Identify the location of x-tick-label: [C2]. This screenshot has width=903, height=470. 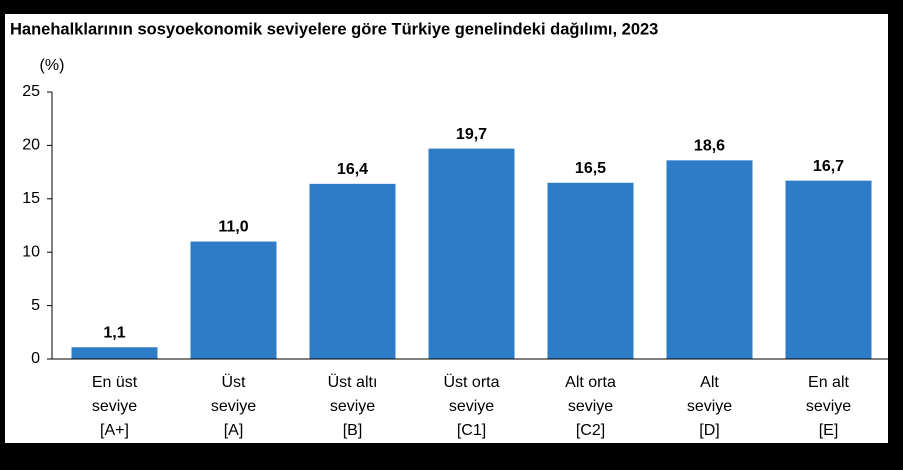
(590, 430).